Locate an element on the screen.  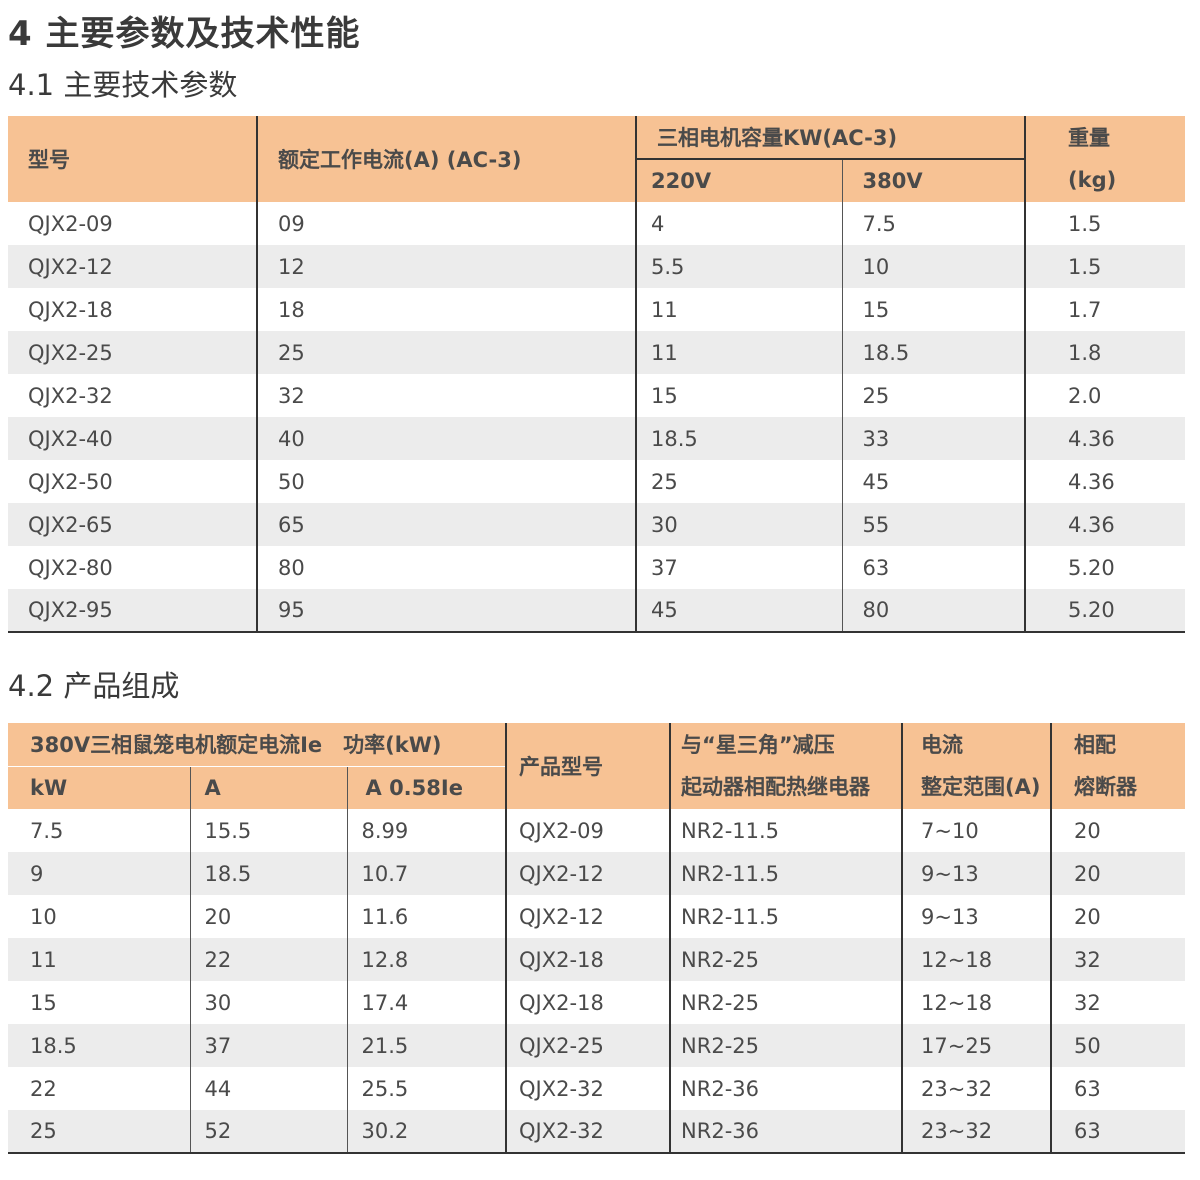
table-row: 10 20 11.6 QJX2-12 NR2-11.5 9~13 20 is located at coordinates (596, 916).